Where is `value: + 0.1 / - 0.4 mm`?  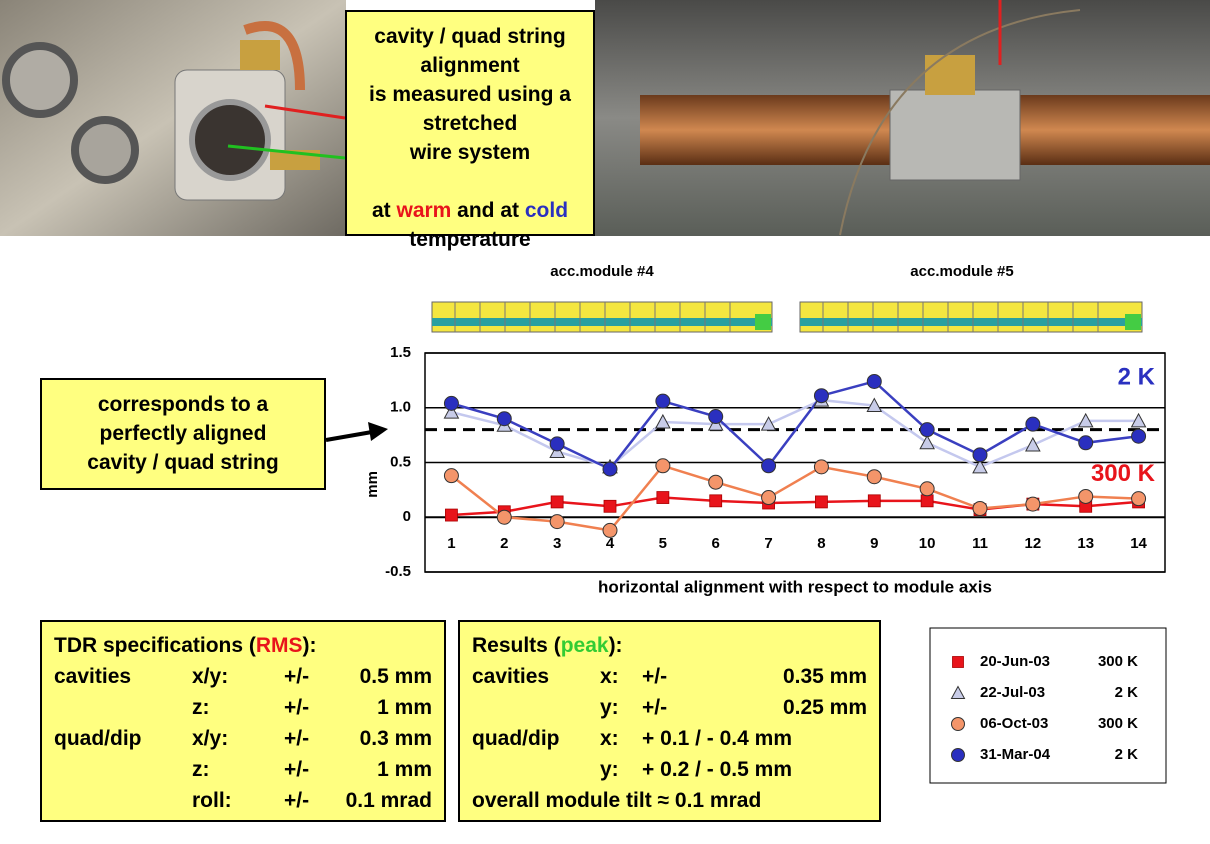
value: + 0.1 / - 0.4 mm is located at coordinates (717, 738).